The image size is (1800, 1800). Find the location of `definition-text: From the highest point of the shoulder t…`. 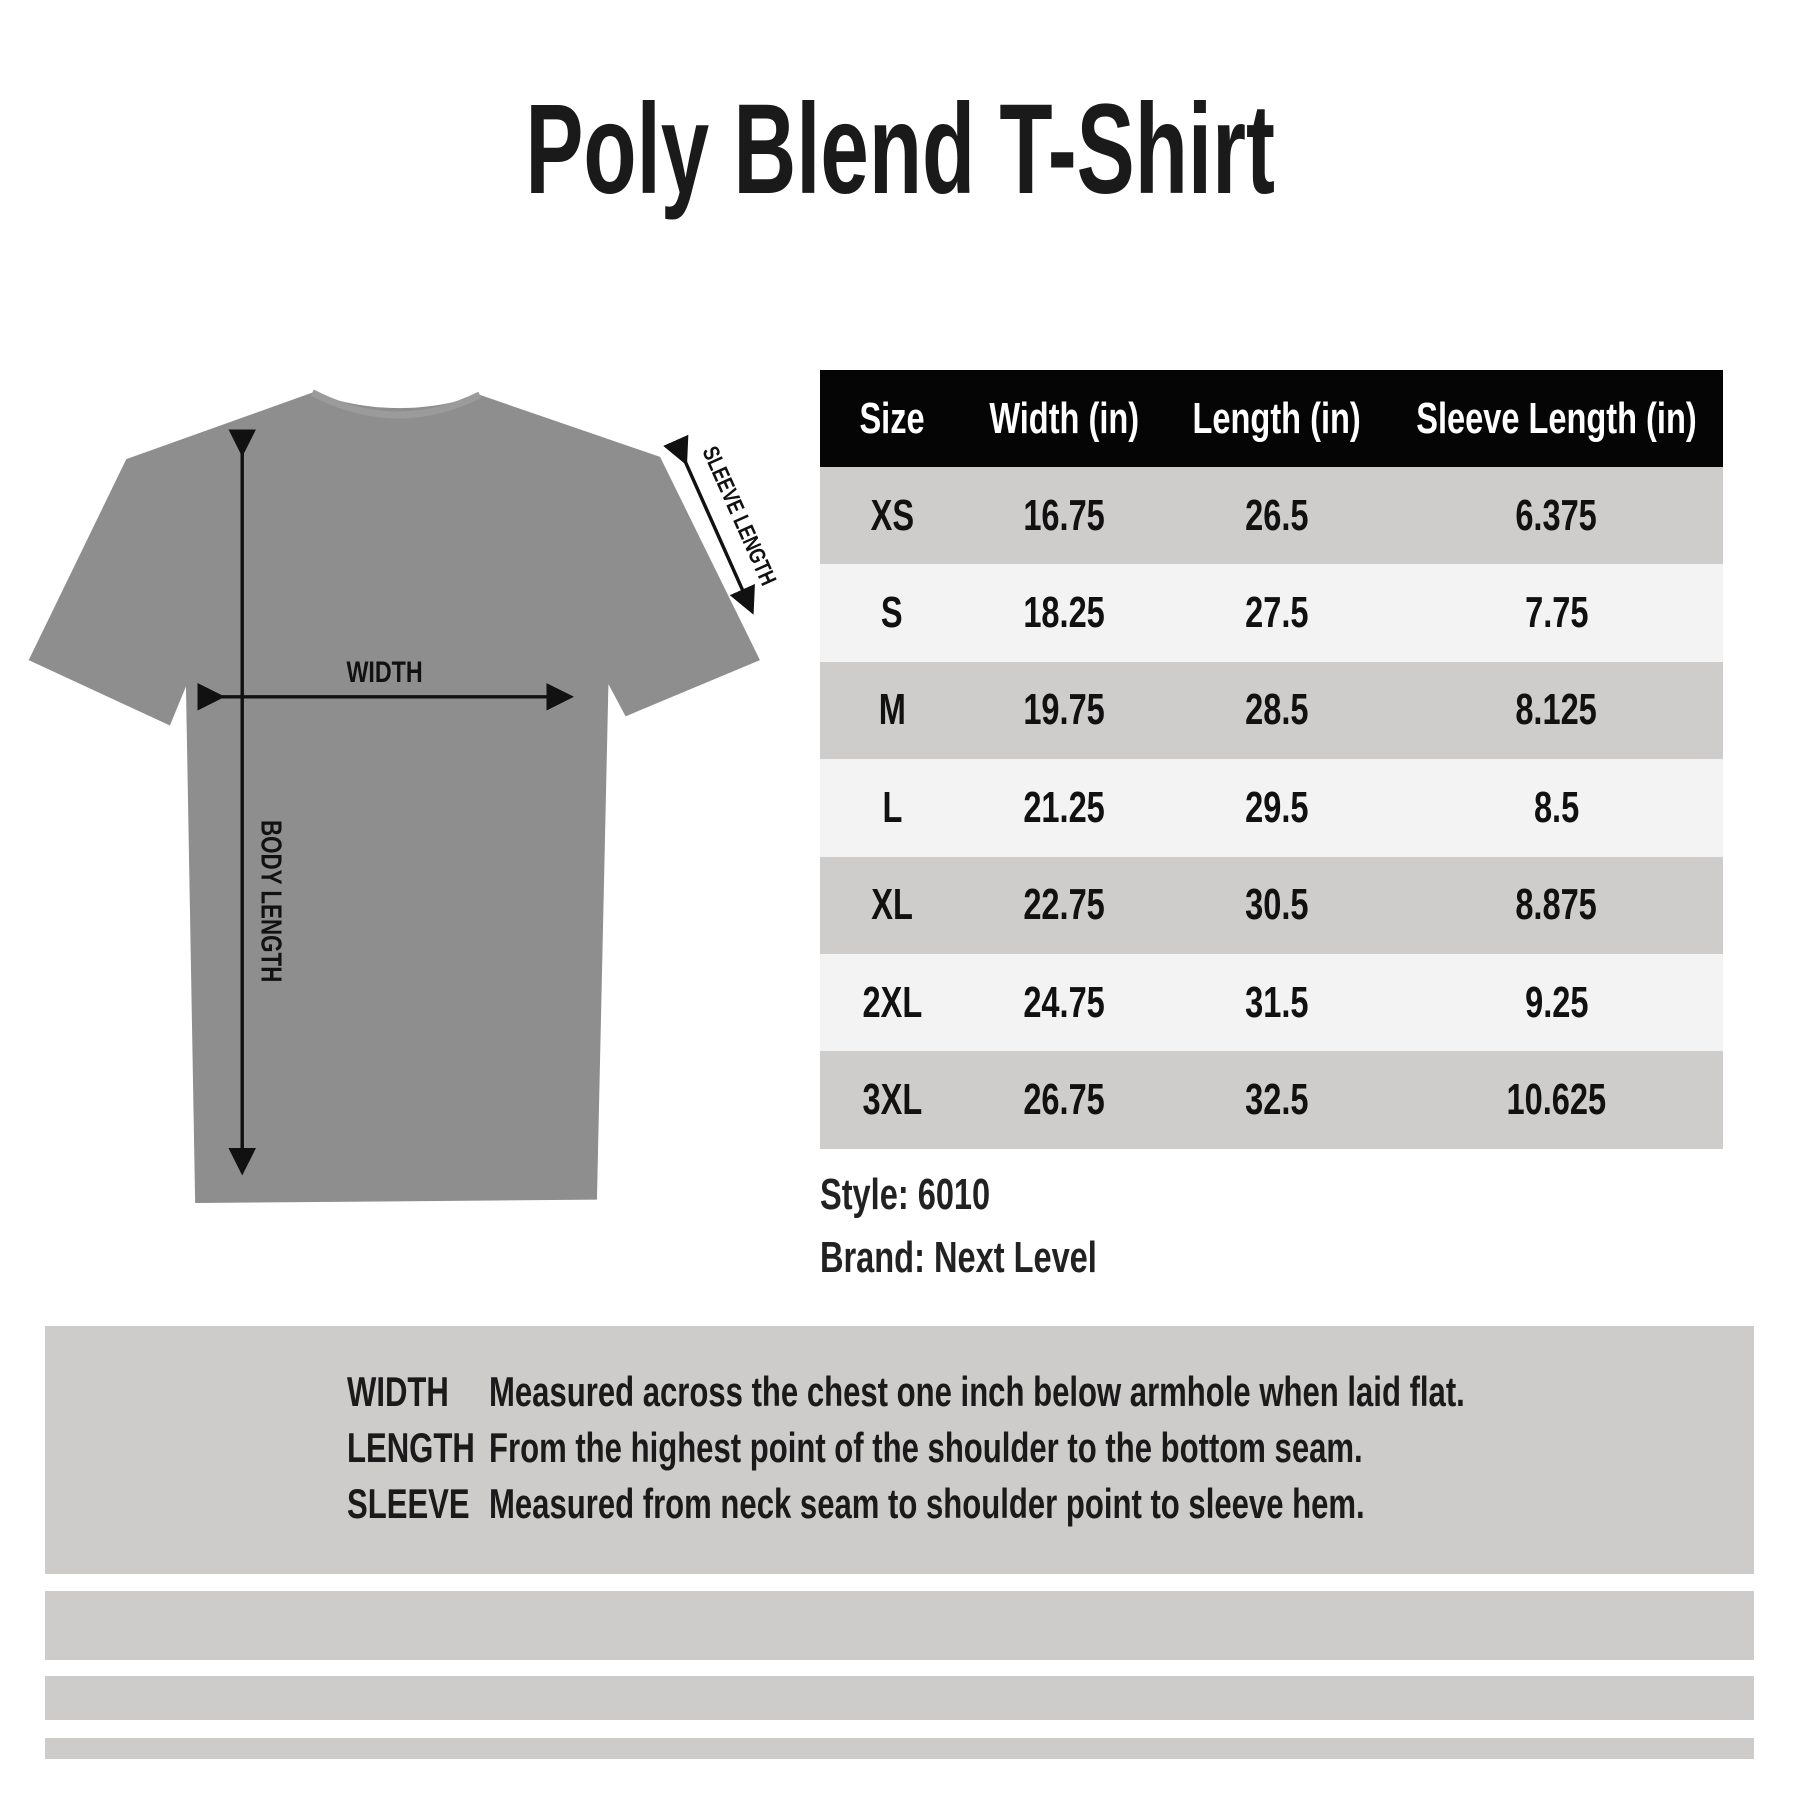

definition-text: From the highest point of the shoulder t… is located at coordinates (926, 1447).